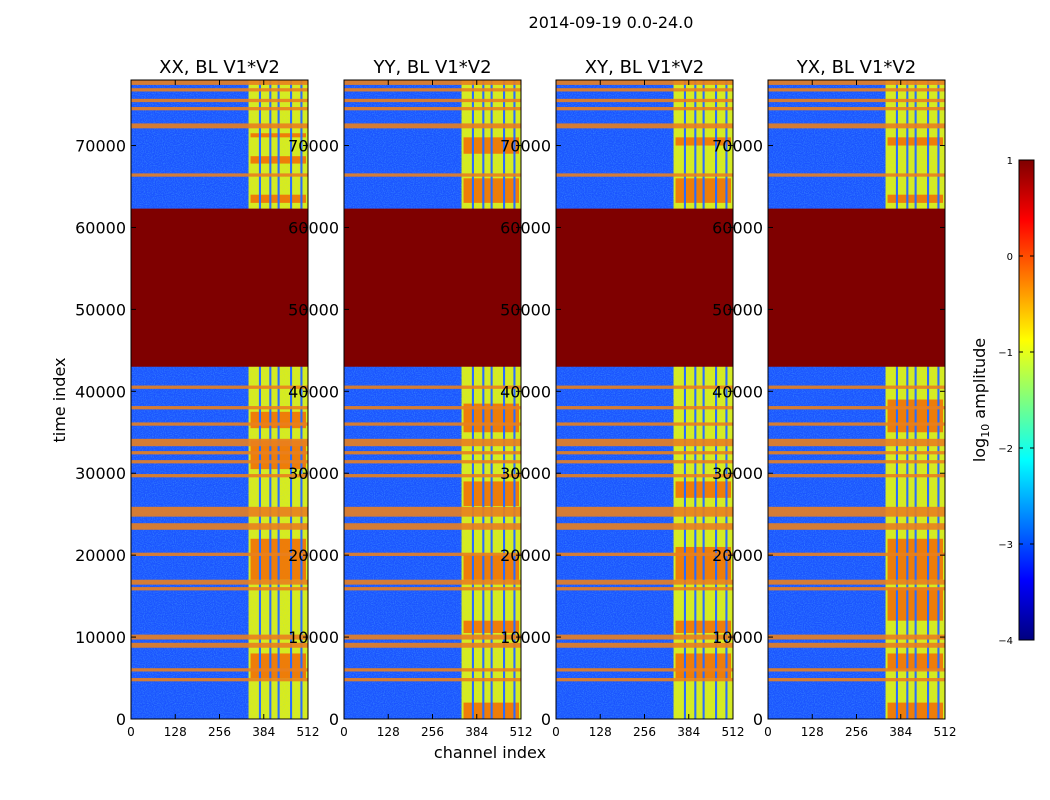  I want to click on y-tick-label: 30000, so click(525, 473).